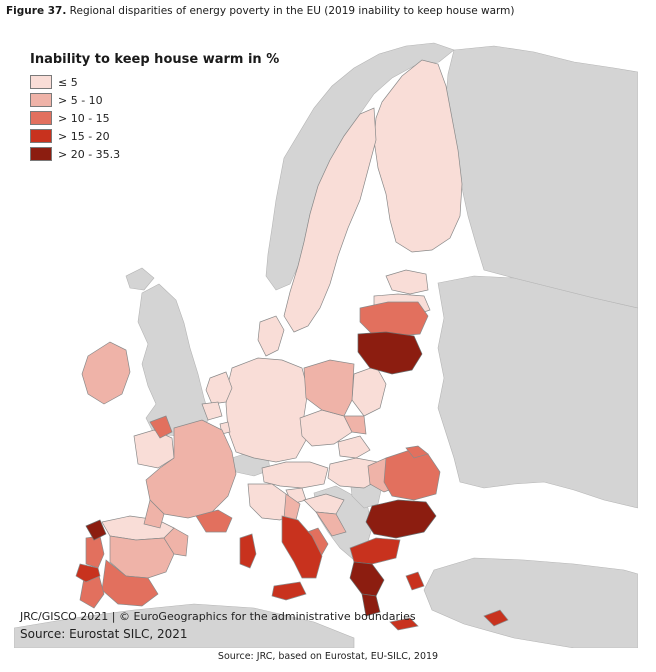  What do you see at coordinates (214, 521) in the screenshot?
I see `france-south-region` at bounding box center [214, 521].